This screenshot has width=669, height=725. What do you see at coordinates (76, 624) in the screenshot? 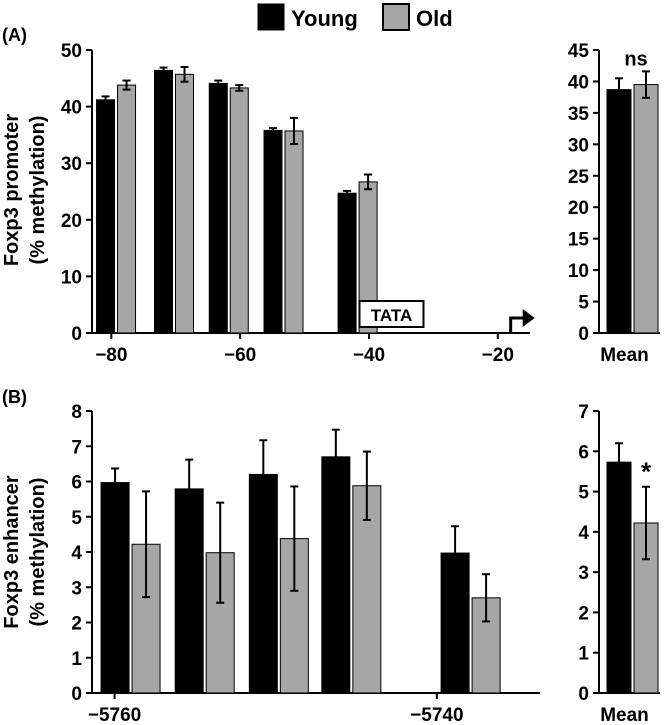
I see `panel-2-y-tick-label: 2` at bounding box center [76, 624].